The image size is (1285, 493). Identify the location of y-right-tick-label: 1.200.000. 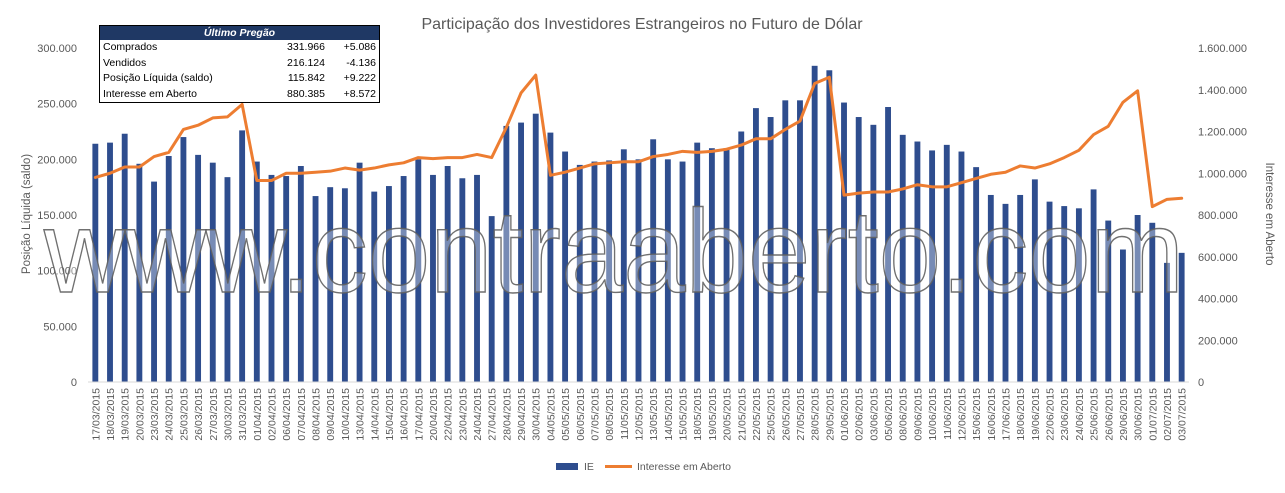
(1222, 133).